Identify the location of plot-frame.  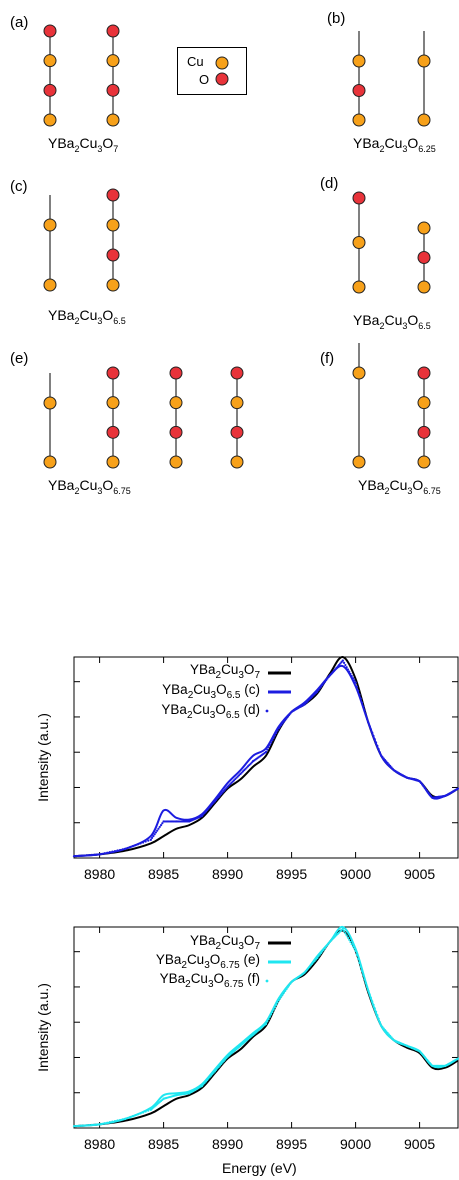
(266, 757).